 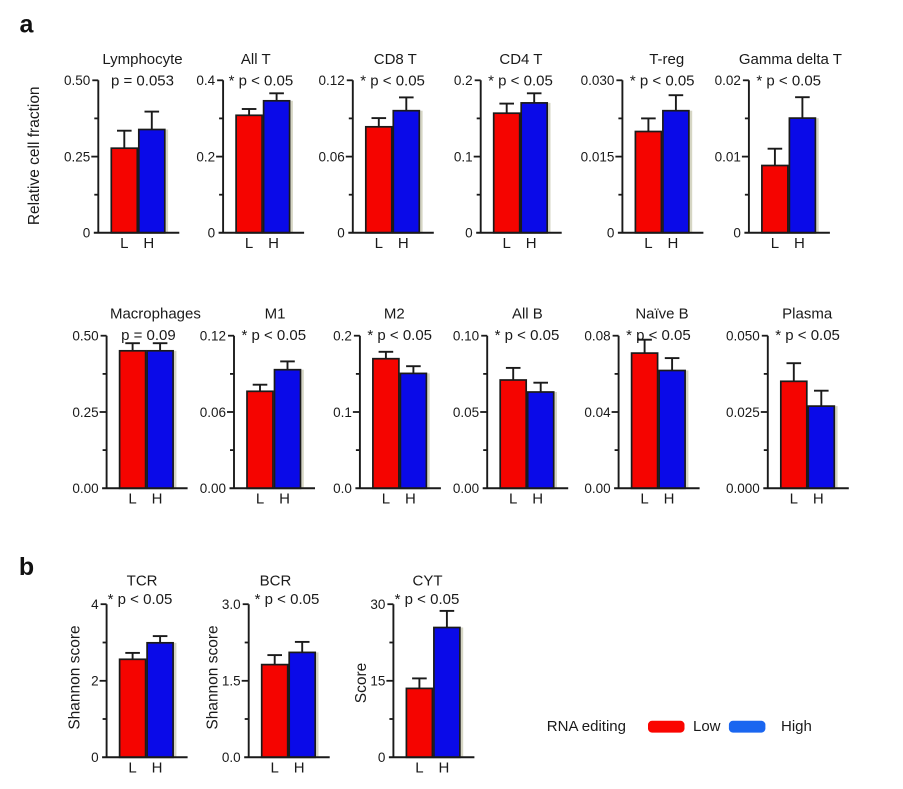 I want to click on svg-text: p = 0.053, so click(x=142, y=80).